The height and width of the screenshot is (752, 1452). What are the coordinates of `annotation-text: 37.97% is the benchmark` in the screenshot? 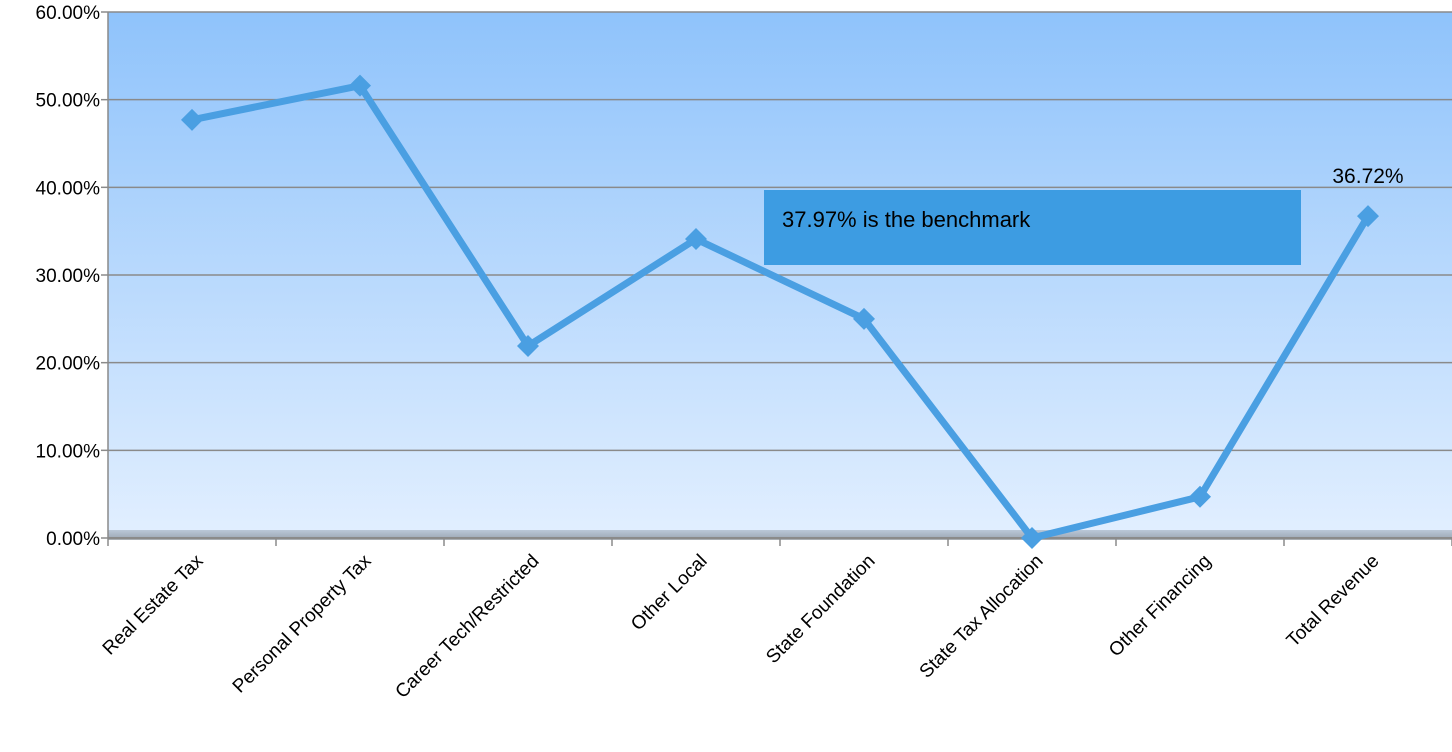 It's located at (906, 219).